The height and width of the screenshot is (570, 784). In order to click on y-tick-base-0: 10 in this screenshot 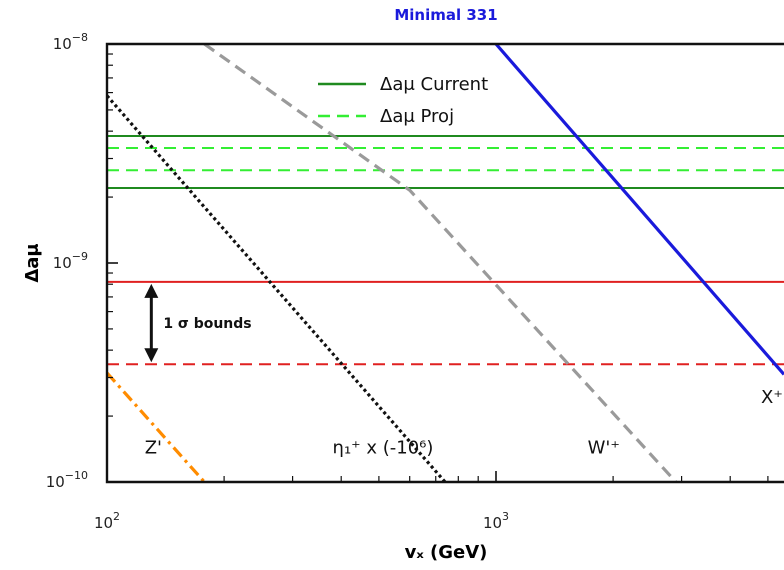, I will do `click(55, 482)`.